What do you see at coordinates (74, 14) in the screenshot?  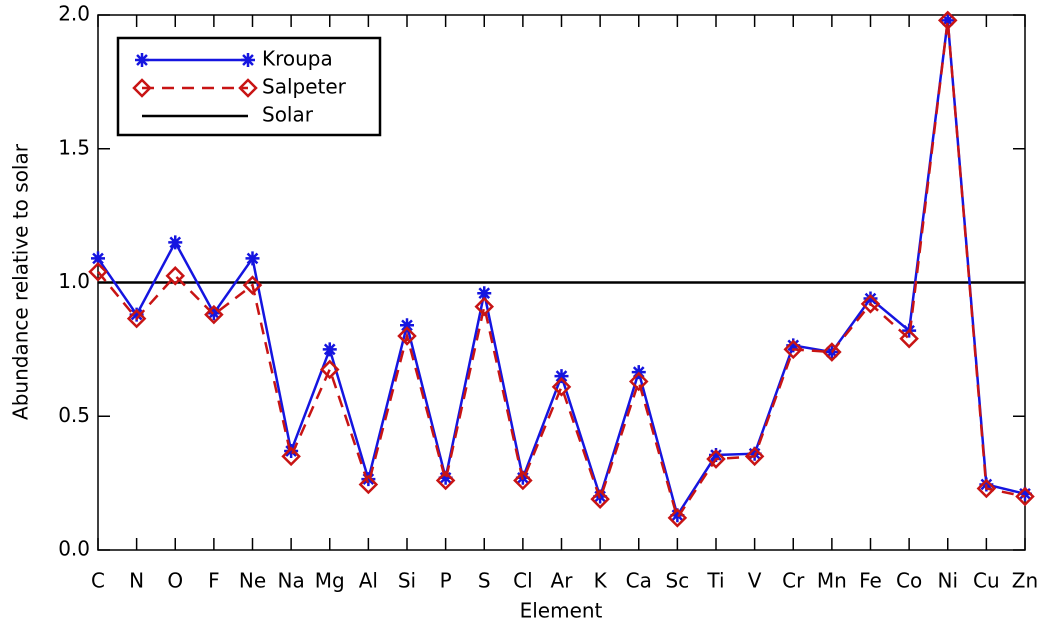 I see `y-tick-label: 2.0` at bounding box center [74, 14].